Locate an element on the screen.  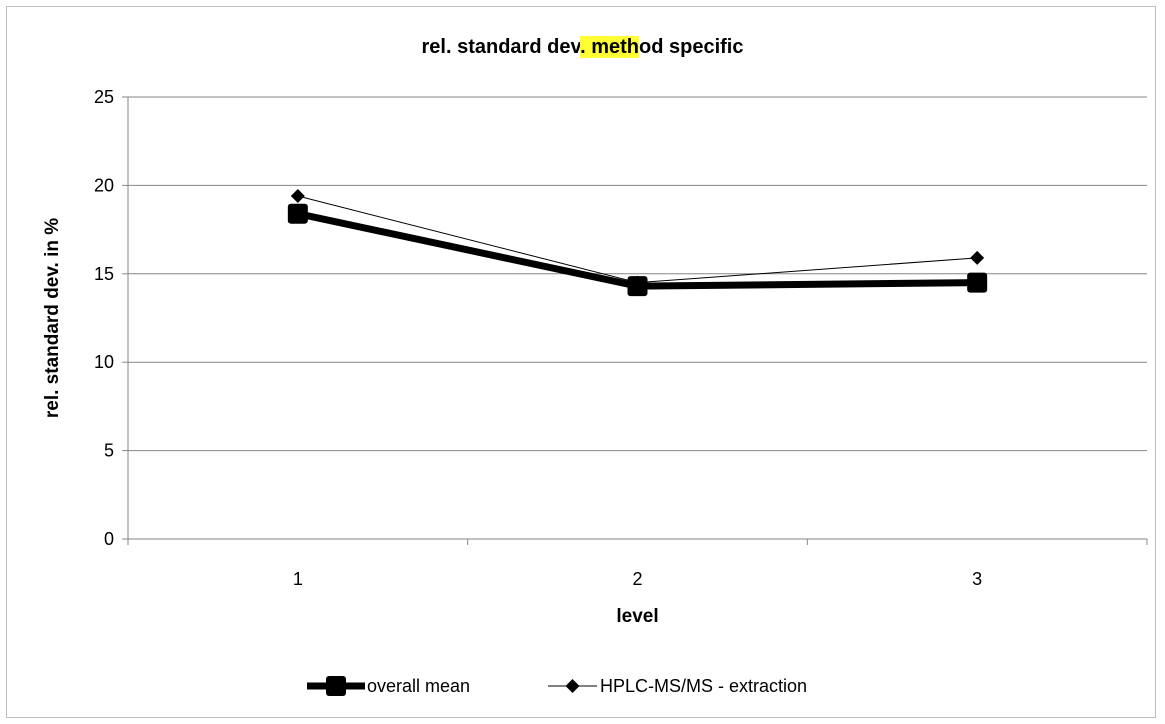
y-tick-label-5: 5 is located at coordinates (109, 451).